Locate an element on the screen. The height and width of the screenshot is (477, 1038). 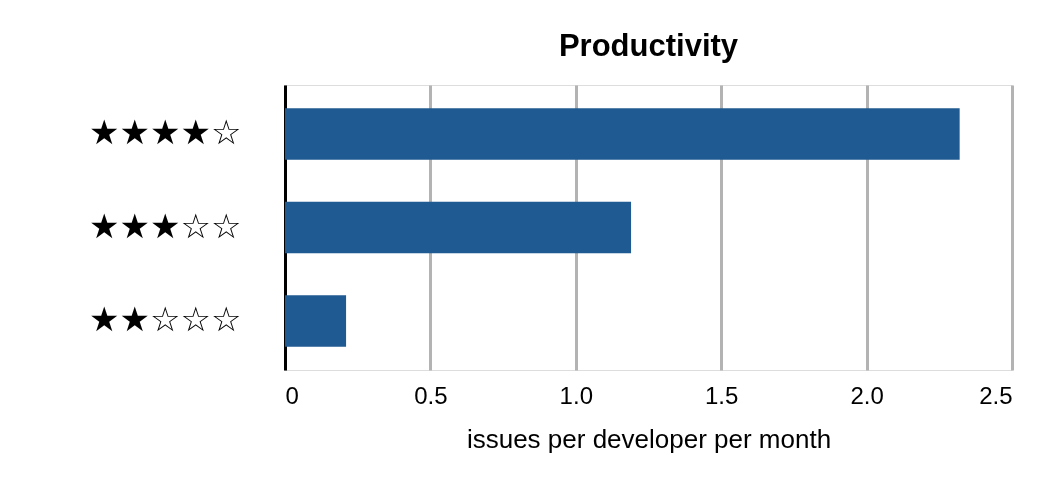
x-tick-label: 1.5 is located at coordinates (722, 395).